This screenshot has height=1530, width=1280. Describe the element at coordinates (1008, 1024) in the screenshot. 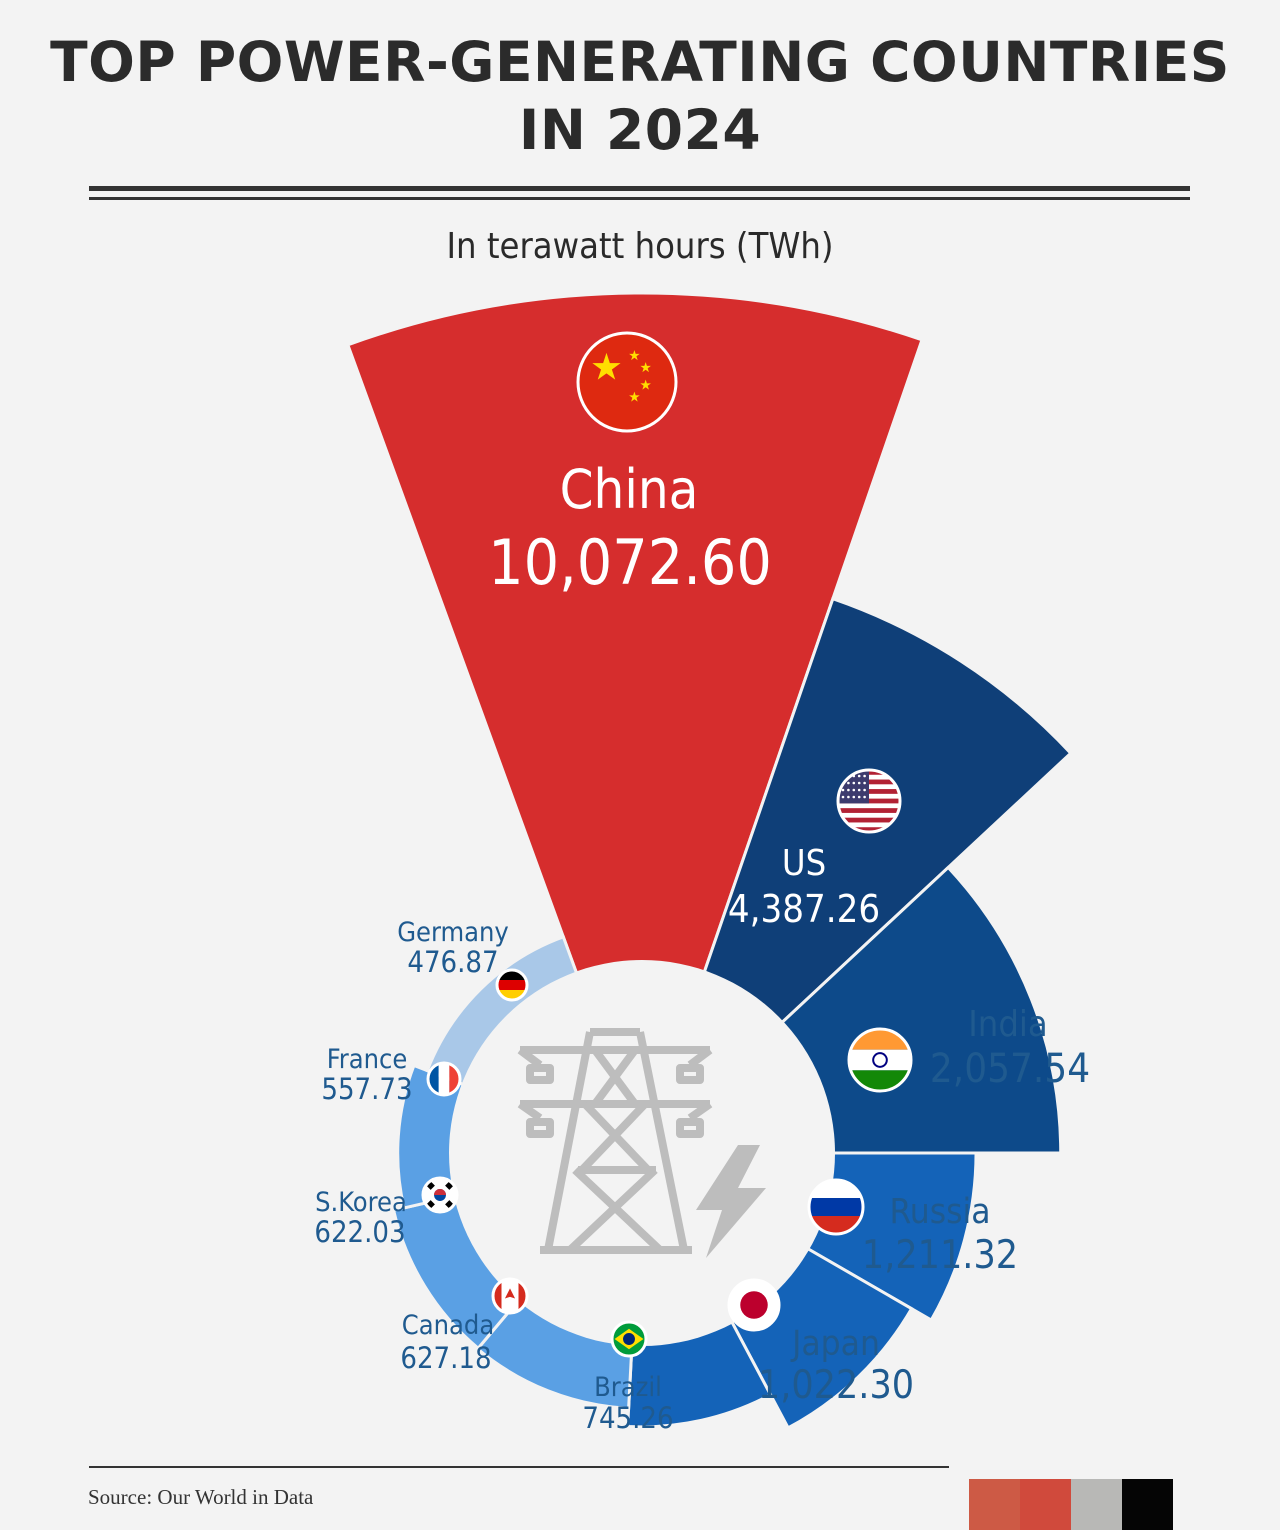

I see `country-label-india: India` at that location.